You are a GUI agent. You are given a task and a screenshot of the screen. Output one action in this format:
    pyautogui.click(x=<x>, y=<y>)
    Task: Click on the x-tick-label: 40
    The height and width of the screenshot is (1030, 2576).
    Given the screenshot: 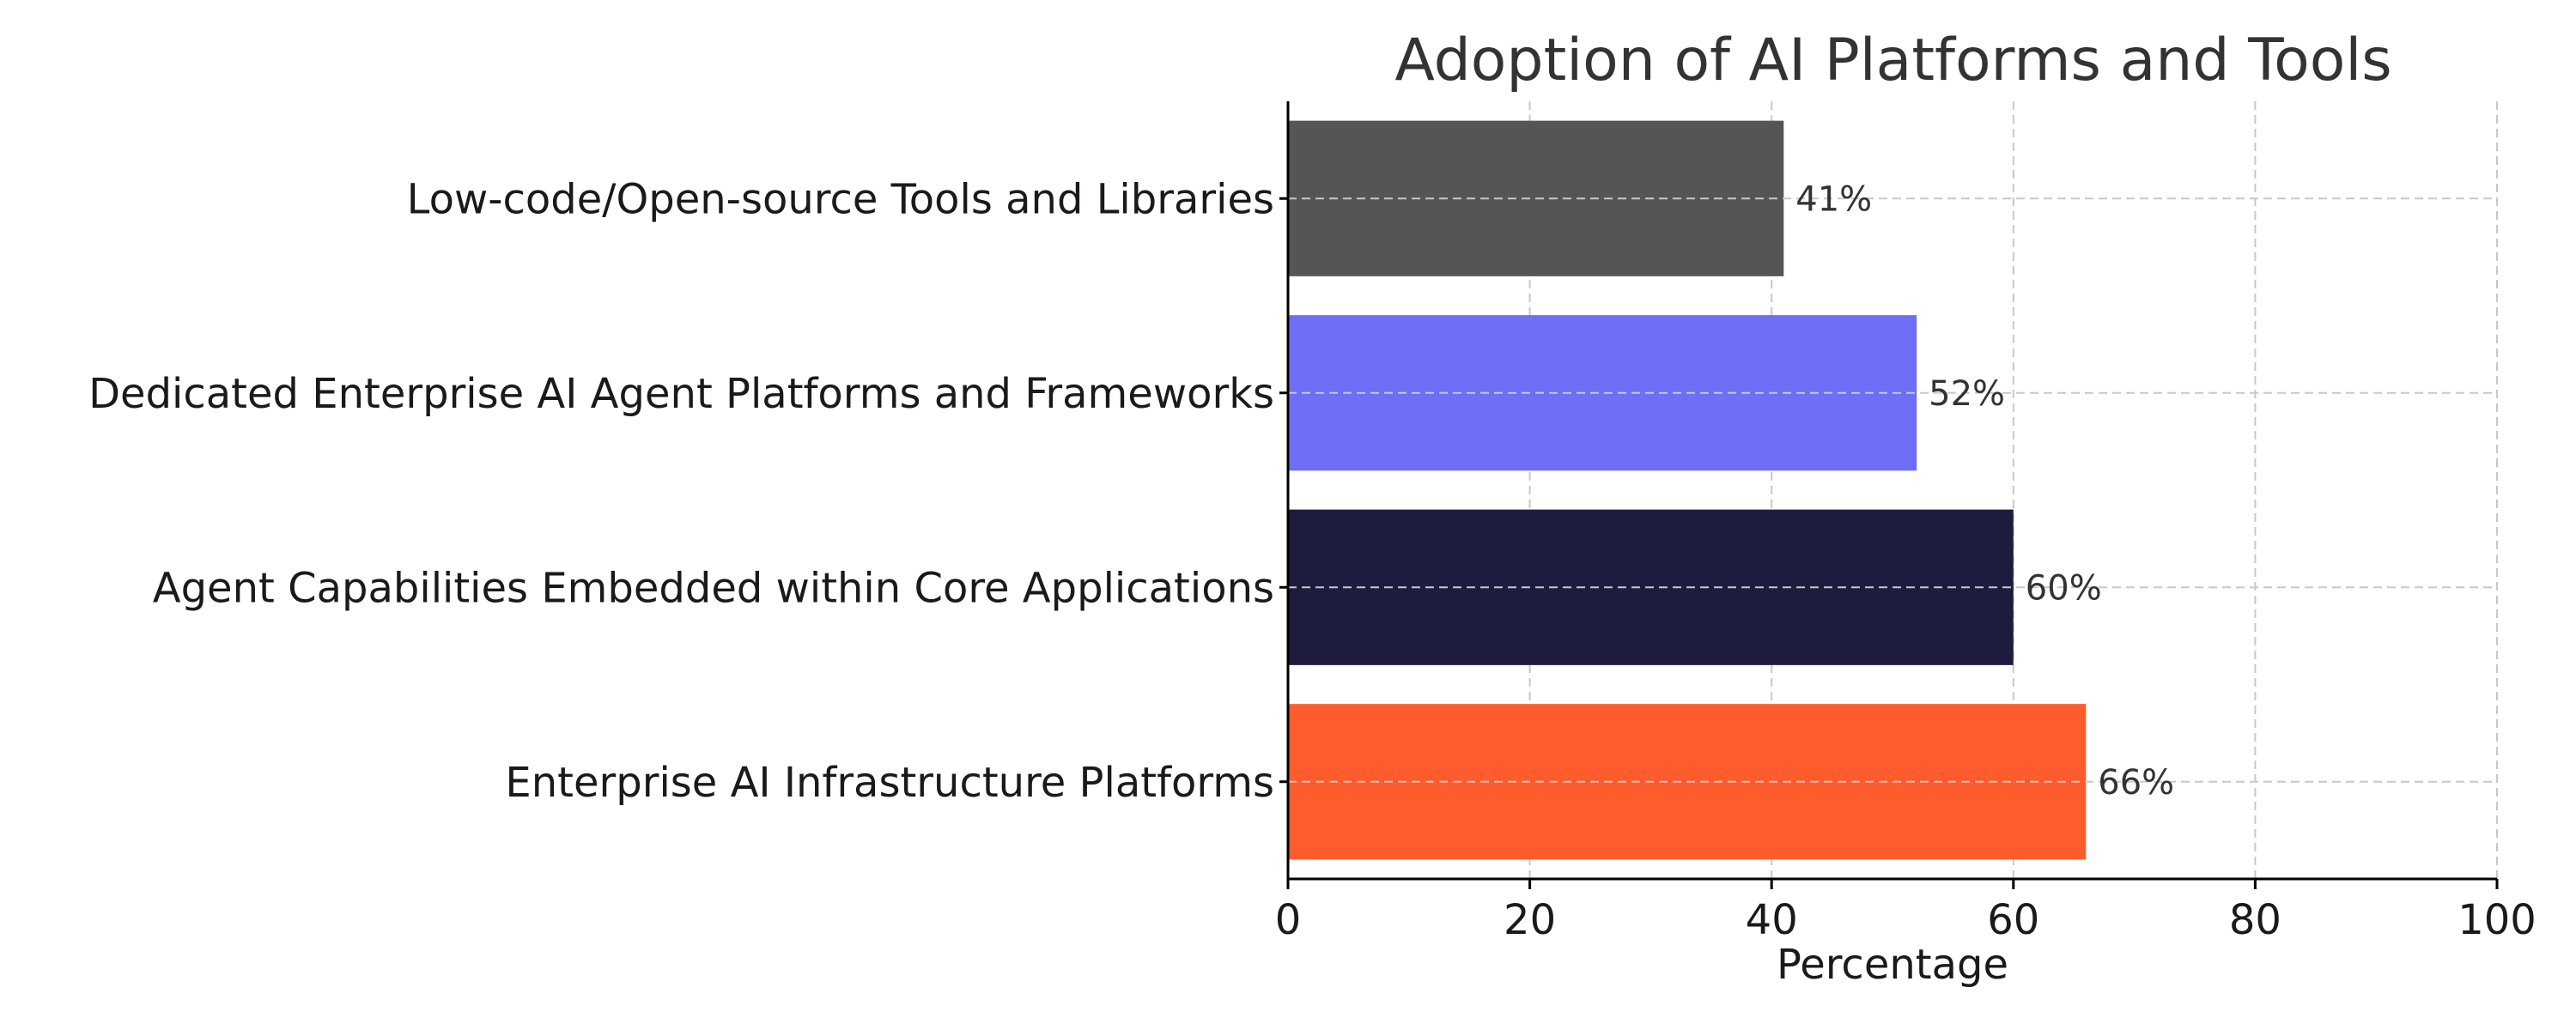 What is the action you would take?
    pyautogui.click(x=1772, y=920)
    